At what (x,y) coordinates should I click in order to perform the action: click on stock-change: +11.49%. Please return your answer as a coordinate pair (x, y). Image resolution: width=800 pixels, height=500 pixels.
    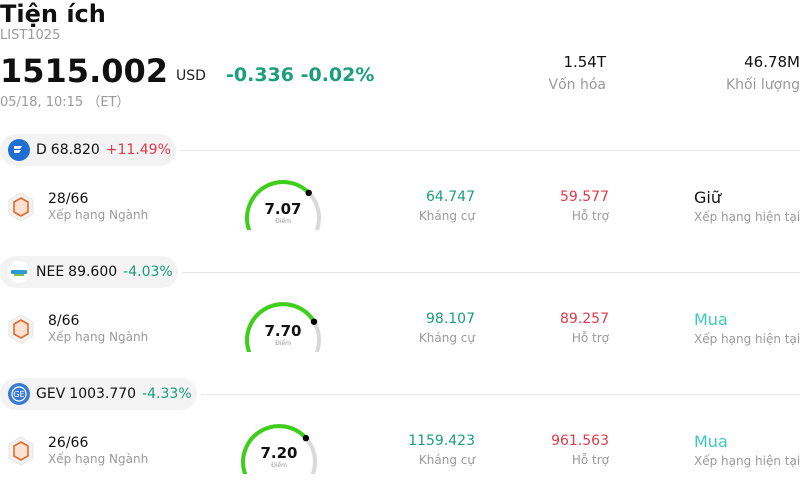
    Looking at the image, I should click on (138, 150).